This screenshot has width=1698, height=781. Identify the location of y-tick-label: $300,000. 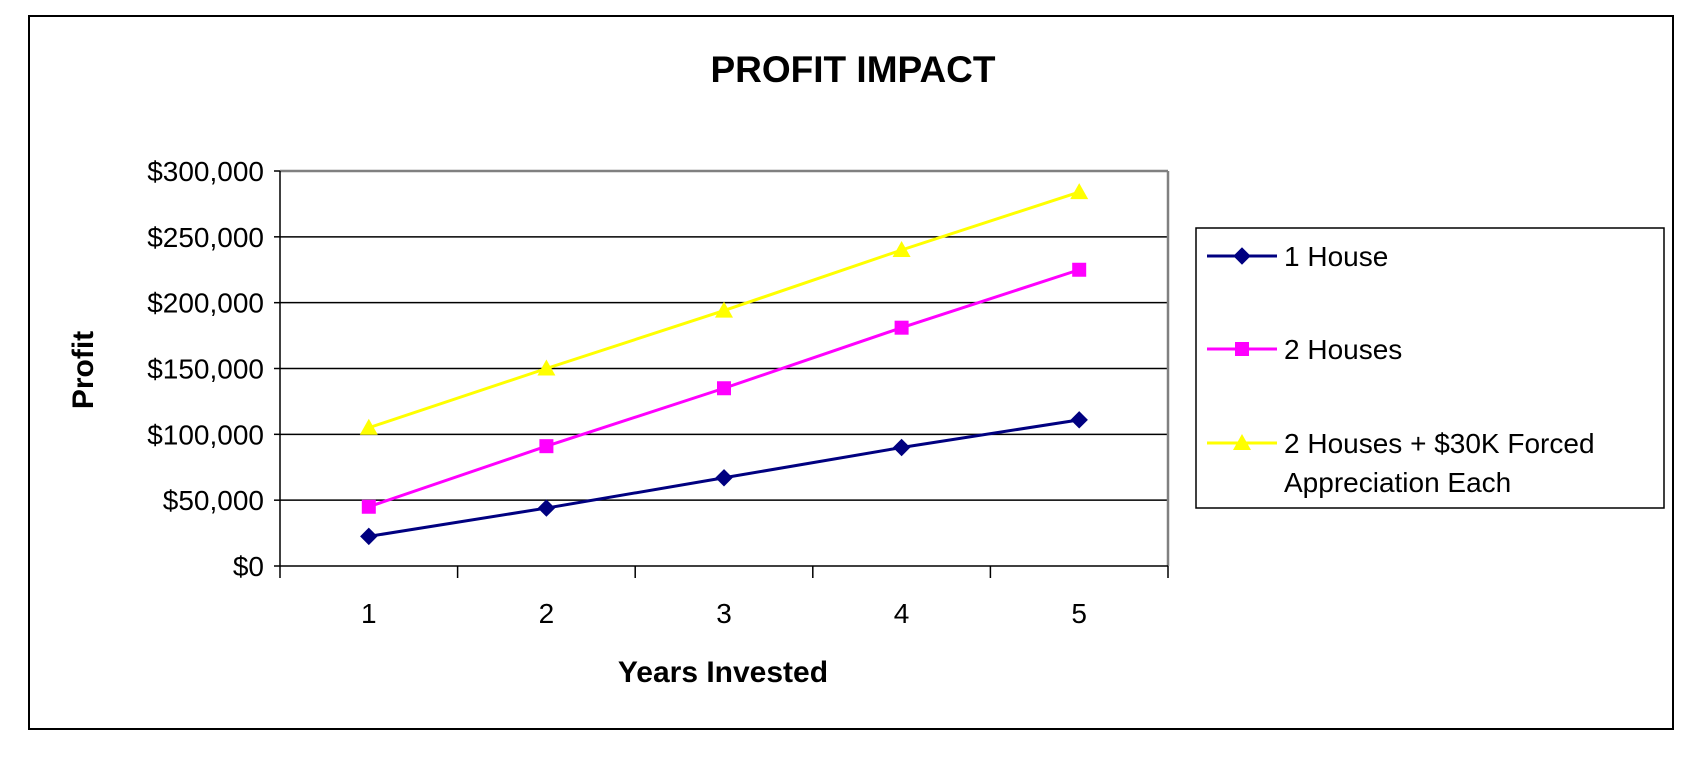
(205, 171).